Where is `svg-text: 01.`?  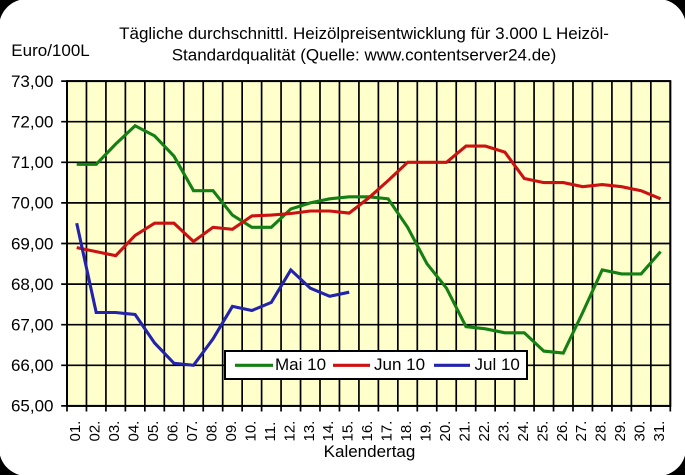 svg-text: 01. is located at coordinates (75, 431).